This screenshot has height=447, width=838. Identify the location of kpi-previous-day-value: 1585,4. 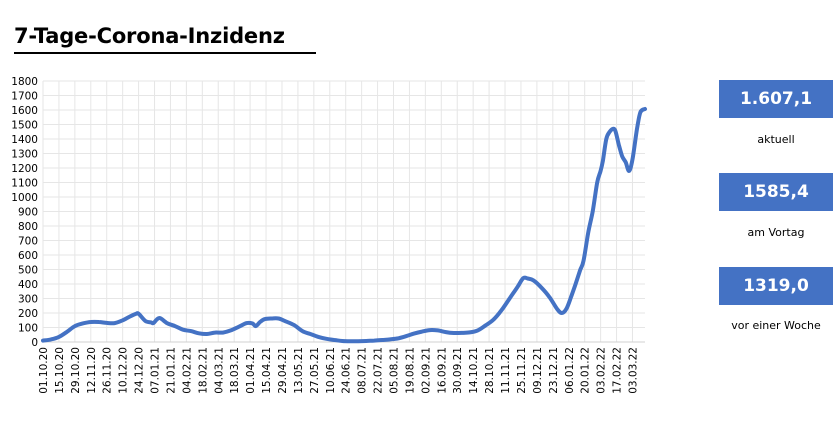
(776, 192).